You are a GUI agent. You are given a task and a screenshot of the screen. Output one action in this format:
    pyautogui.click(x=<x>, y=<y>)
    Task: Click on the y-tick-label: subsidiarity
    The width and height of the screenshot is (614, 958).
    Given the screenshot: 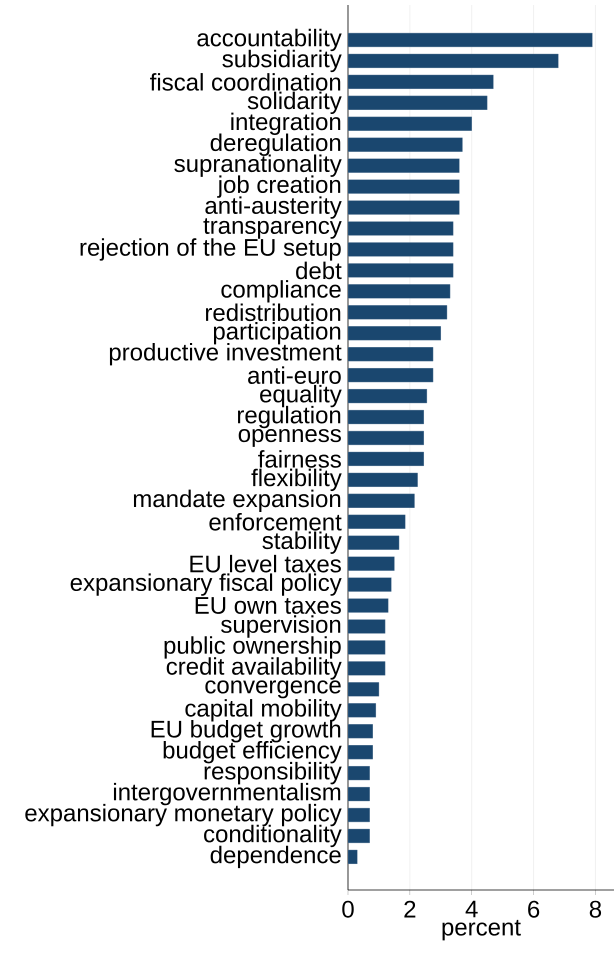 What is the action you would take?
    pyautogui.click(x=282, y=61)
    